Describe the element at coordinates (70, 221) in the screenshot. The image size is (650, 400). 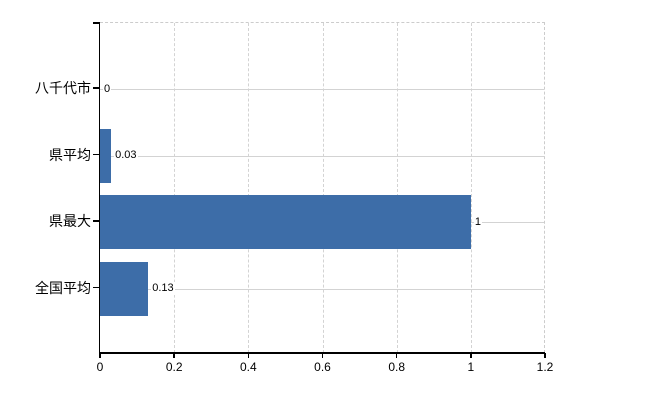
I see `category-label: 県最大` at that location.